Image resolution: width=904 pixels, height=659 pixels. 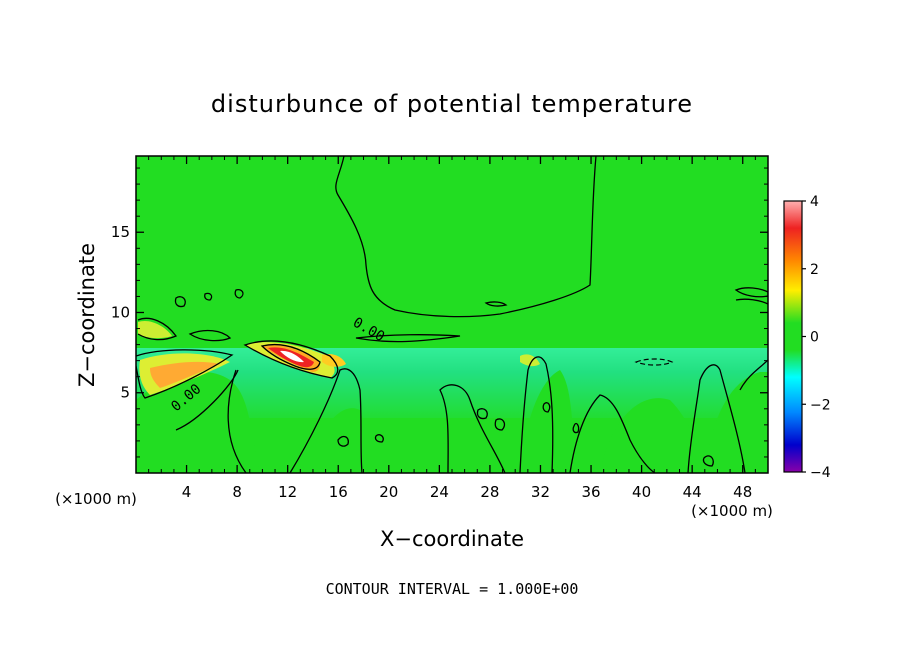 I want to click on y-tick-label: 10, so click(x=120, y=312).